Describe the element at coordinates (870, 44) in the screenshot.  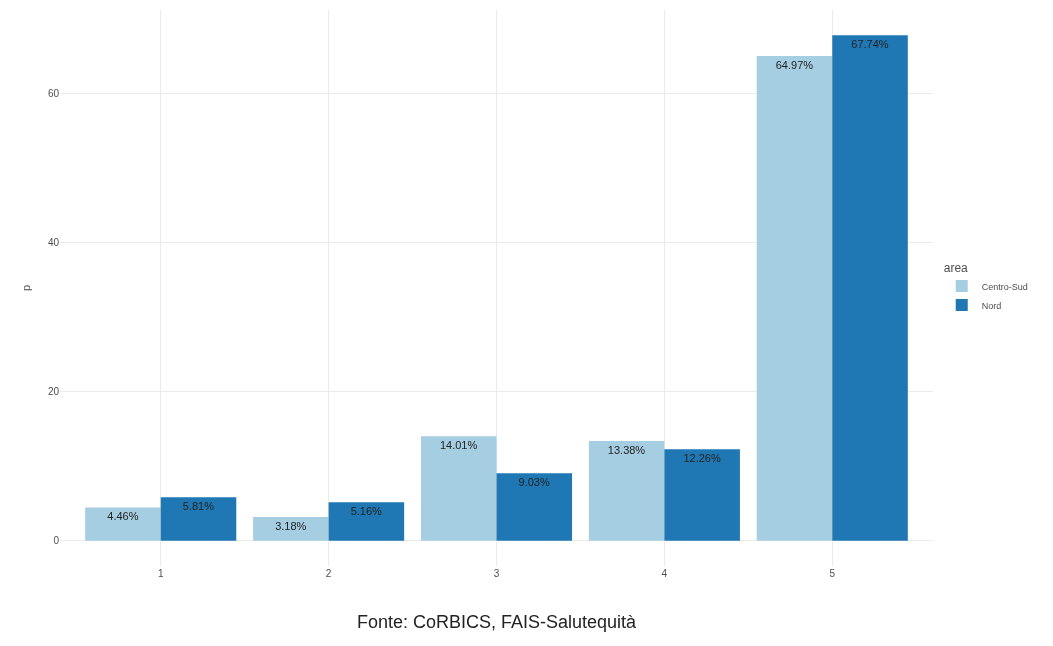
I see `data-label: 67.74%` at that location.